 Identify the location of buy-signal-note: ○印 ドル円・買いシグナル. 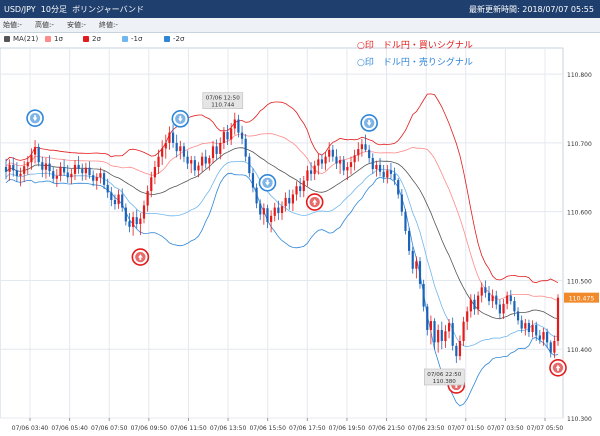
(415, 46).